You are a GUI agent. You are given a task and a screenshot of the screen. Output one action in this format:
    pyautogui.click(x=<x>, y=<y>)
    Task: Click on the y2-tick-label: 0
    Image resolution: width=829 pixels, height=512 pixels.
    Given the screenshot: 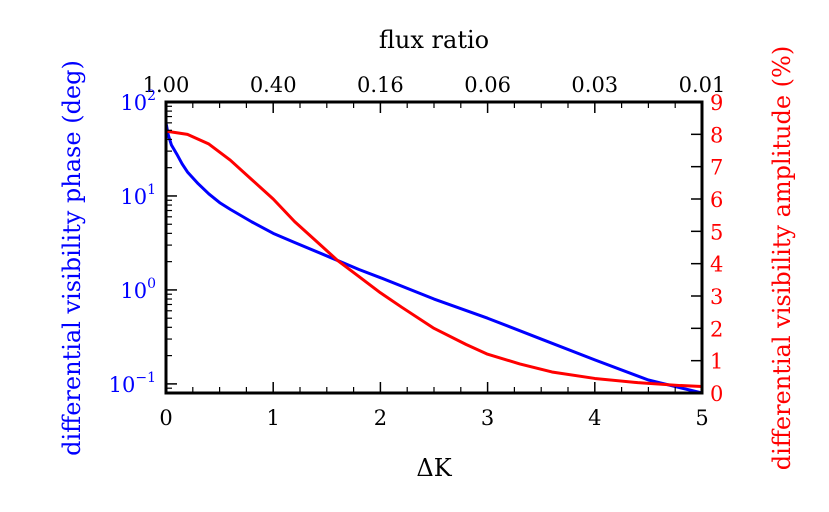 What is the action you would take?
    pyautogui.click(x=716, y=394)
    